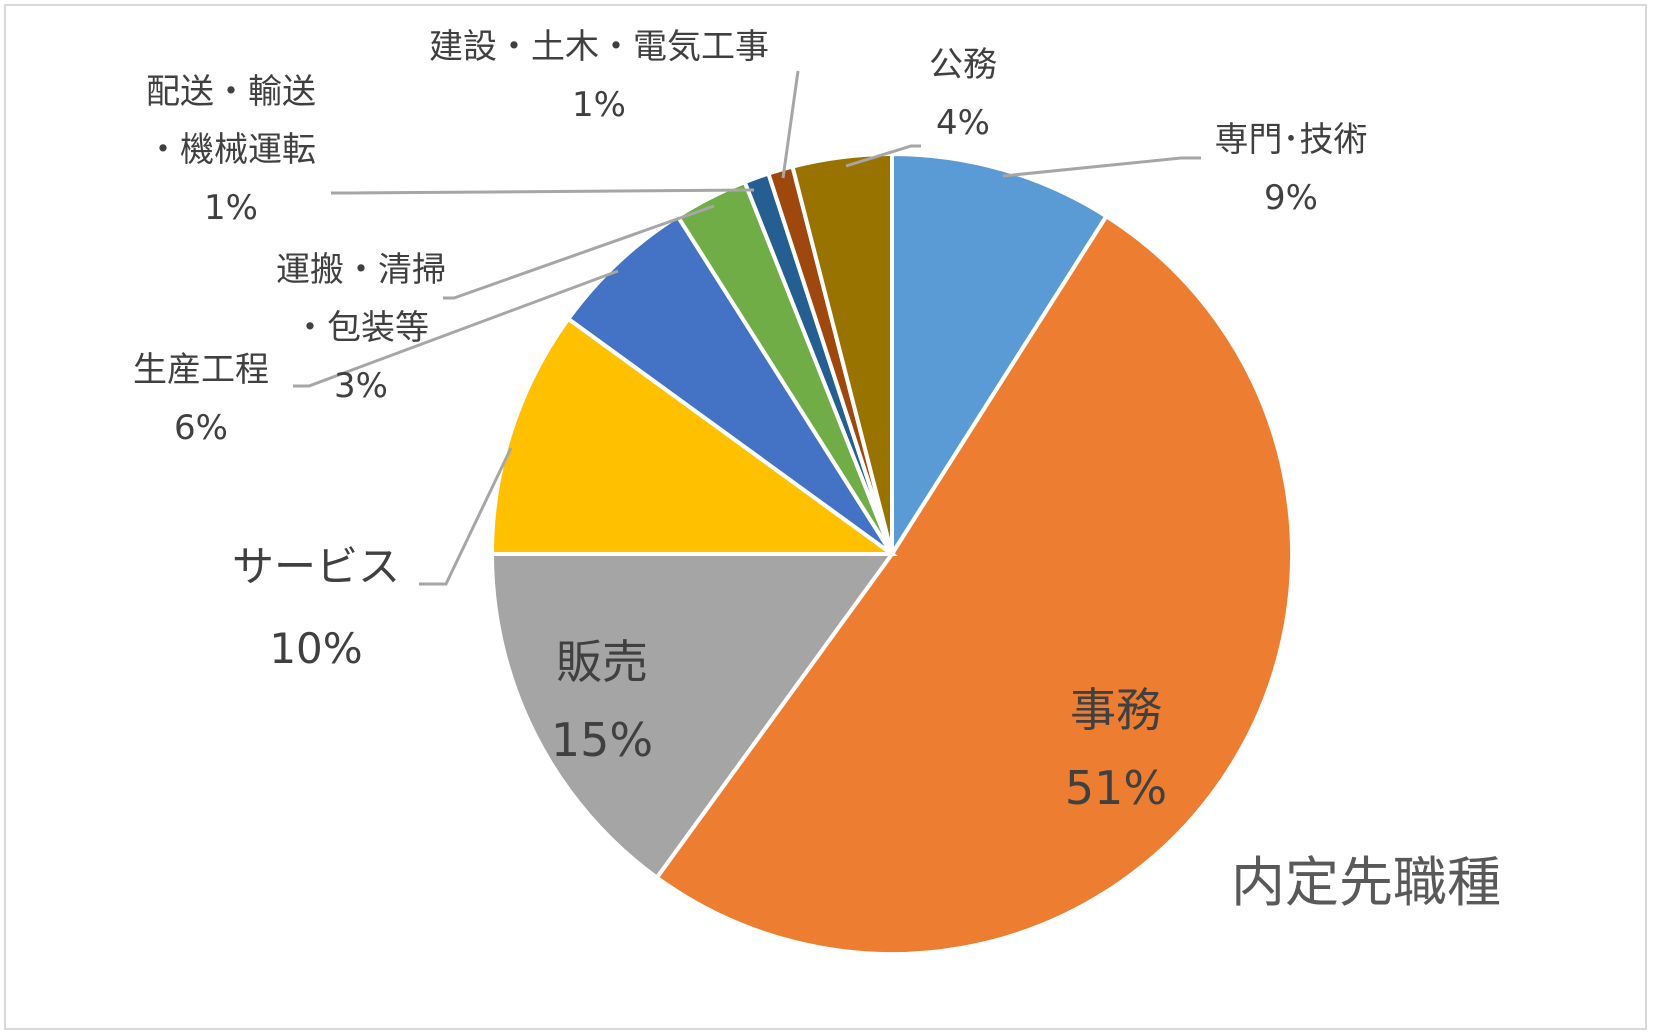 The height and width of the screenshot is (1036, 1653). Describe the element at coordinates (963, 123) in the screenshot. I see `slice-value-label: 4%` at that location.